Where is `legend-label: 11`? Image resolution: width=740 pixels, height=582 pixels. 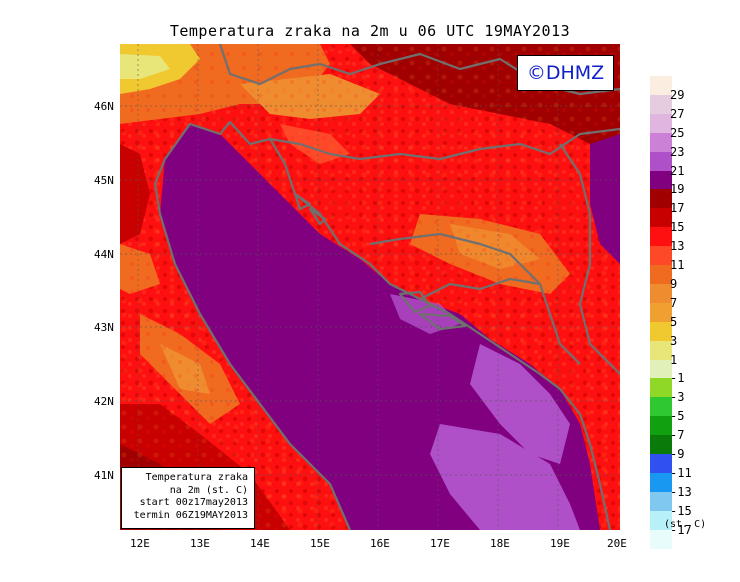
legend-label: 11 is located at coordinates (677, 265).